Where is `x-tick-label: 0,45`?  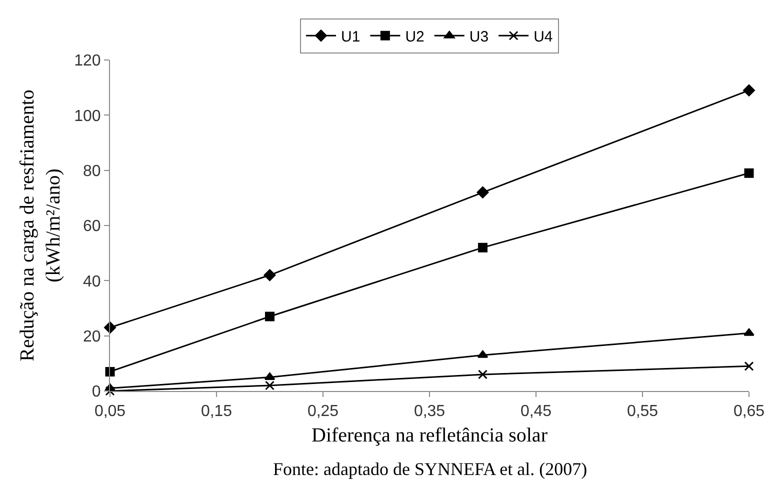
x-tick-label: 0,45 is located at coordinates (536, 411).